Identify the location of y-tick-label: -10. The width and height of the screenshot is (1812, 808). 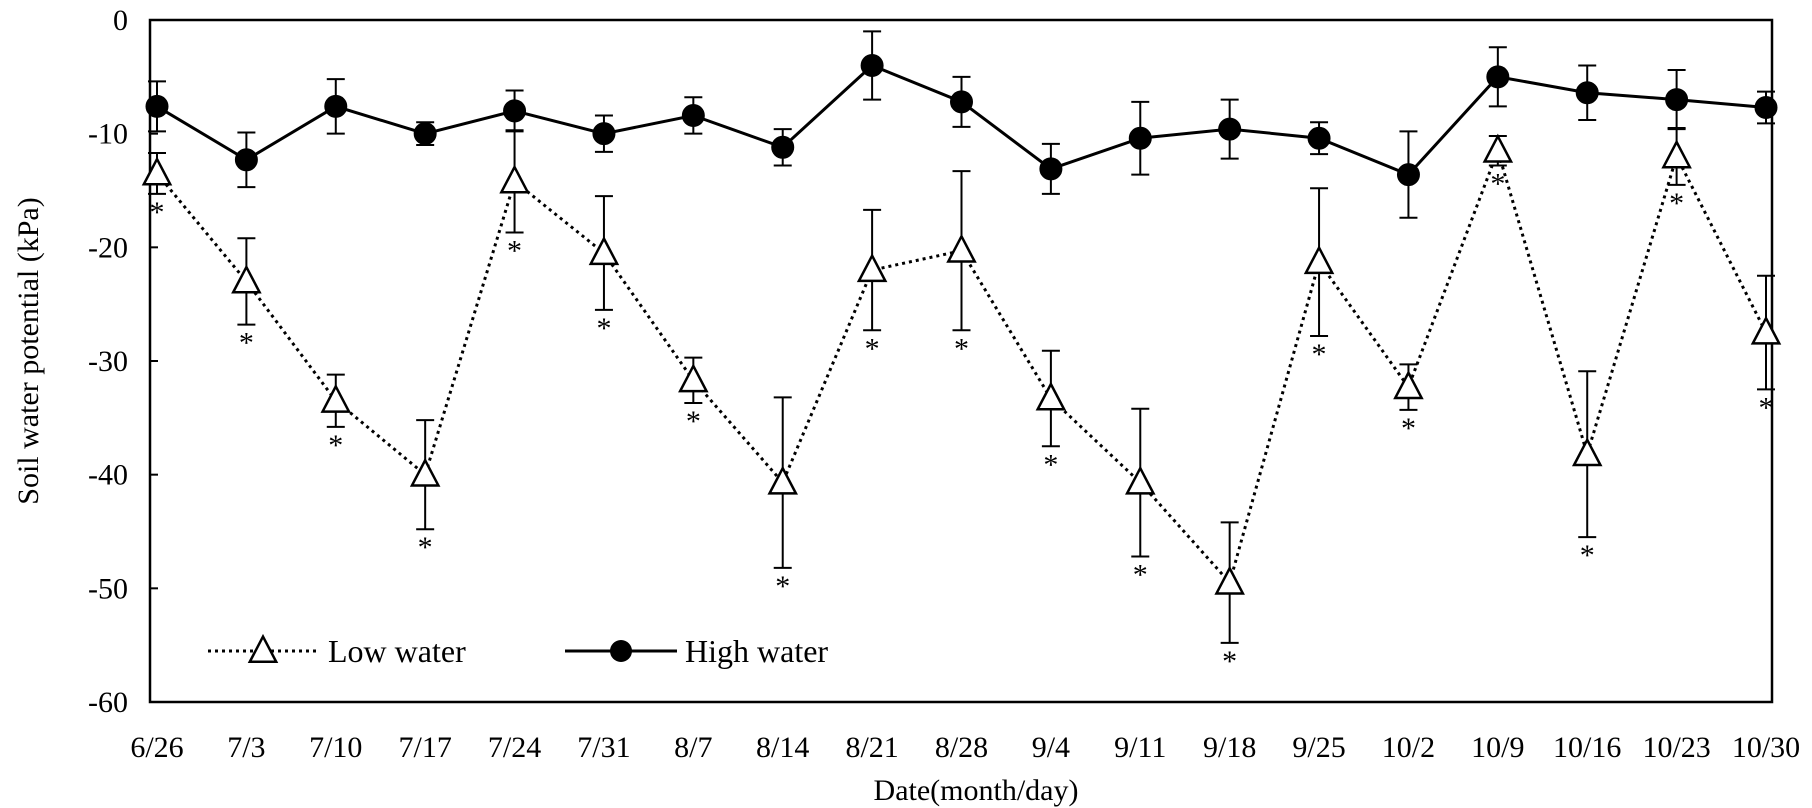
(108, 134).